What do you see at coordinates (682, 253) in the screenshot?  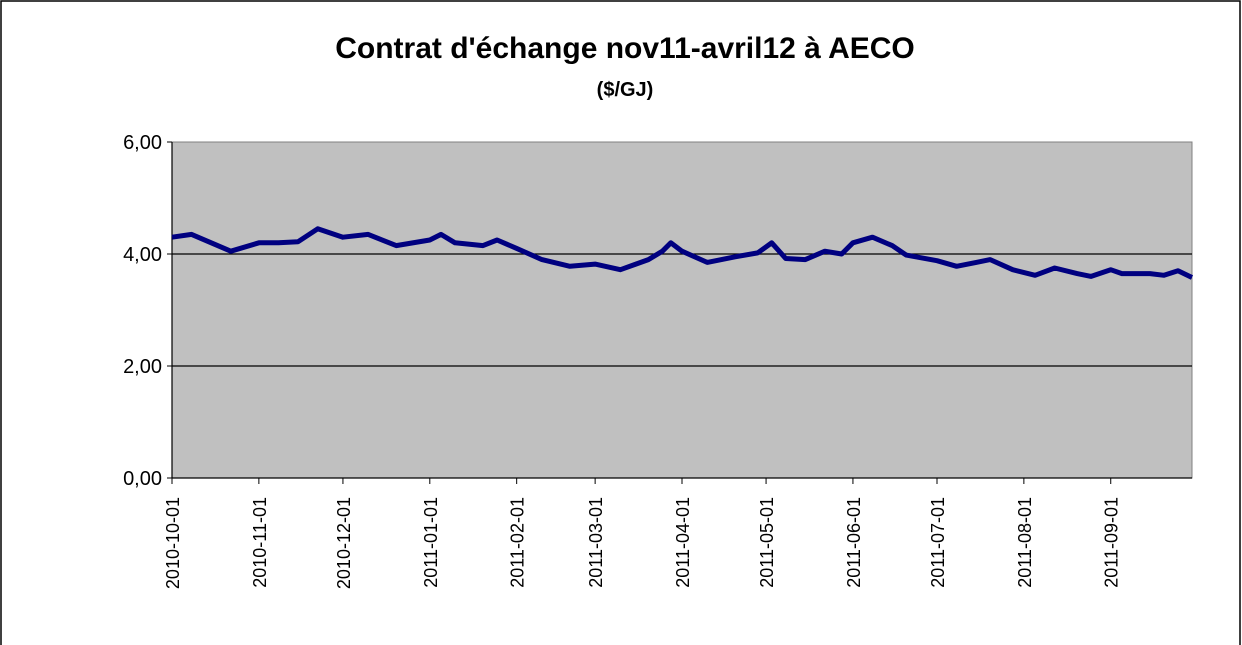 I see `data-line` at bounding box center [682, 253].